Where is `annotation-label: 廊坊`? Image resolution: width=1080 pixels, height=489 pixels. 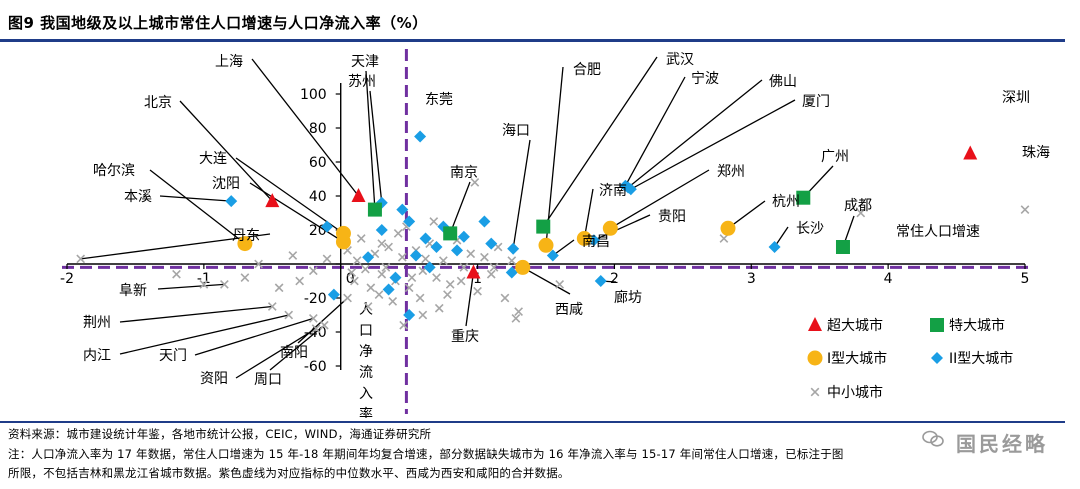
annotation-label: 廊坊 is located at coordinates (628, 297).